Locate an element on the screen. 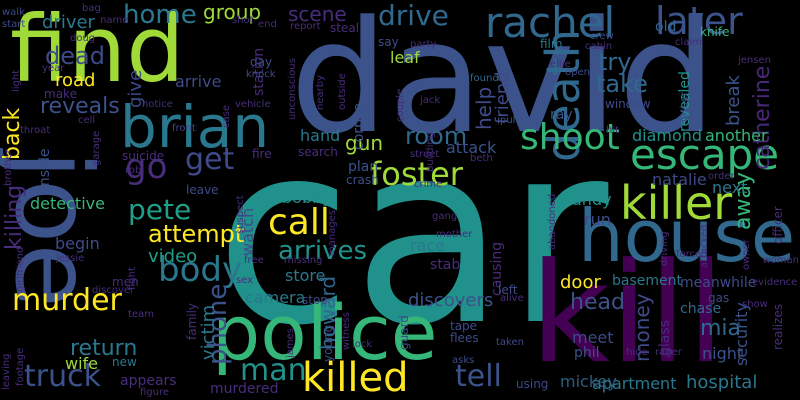 The width and height of the screenshot is (800, 400). word-suicide: suicide is located at coordinates (143, 156).